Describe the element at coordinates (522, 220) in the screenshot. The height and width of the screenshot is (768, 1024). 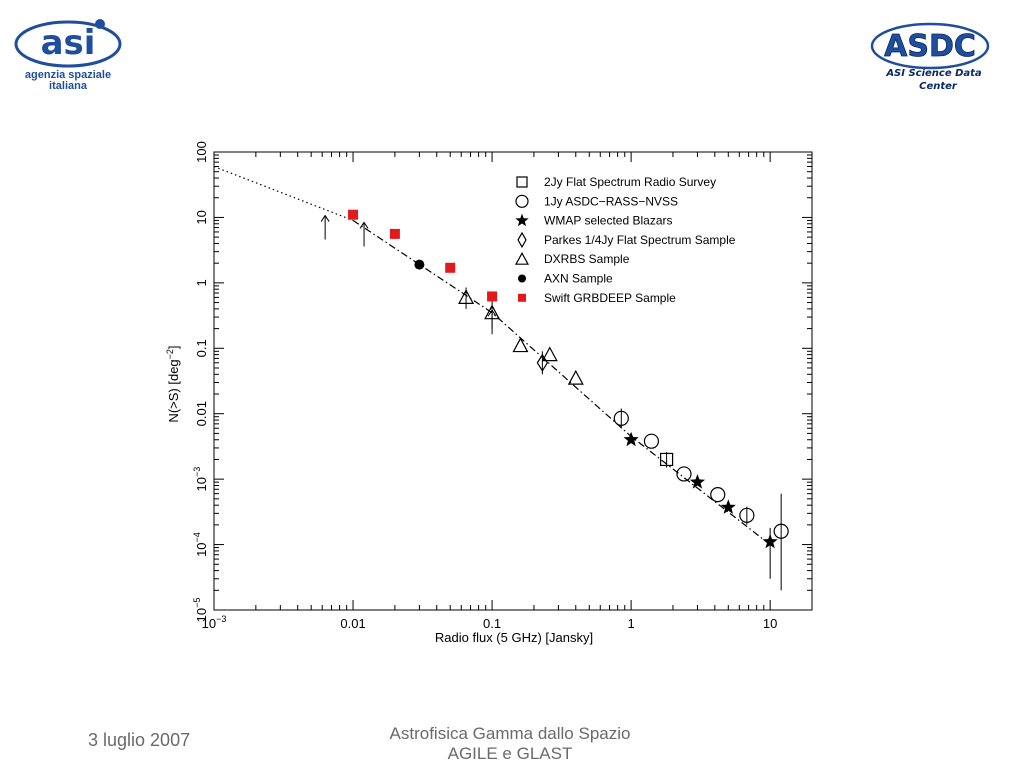
I see `legend-marker-star` at that location.